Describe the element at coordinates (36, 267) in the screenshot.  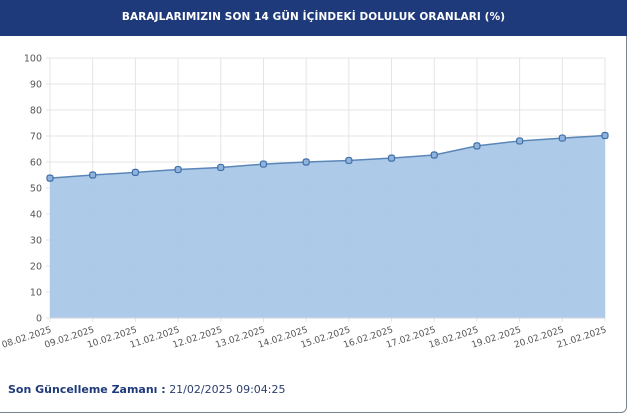
I see `y-tick-label: 20` at that location.